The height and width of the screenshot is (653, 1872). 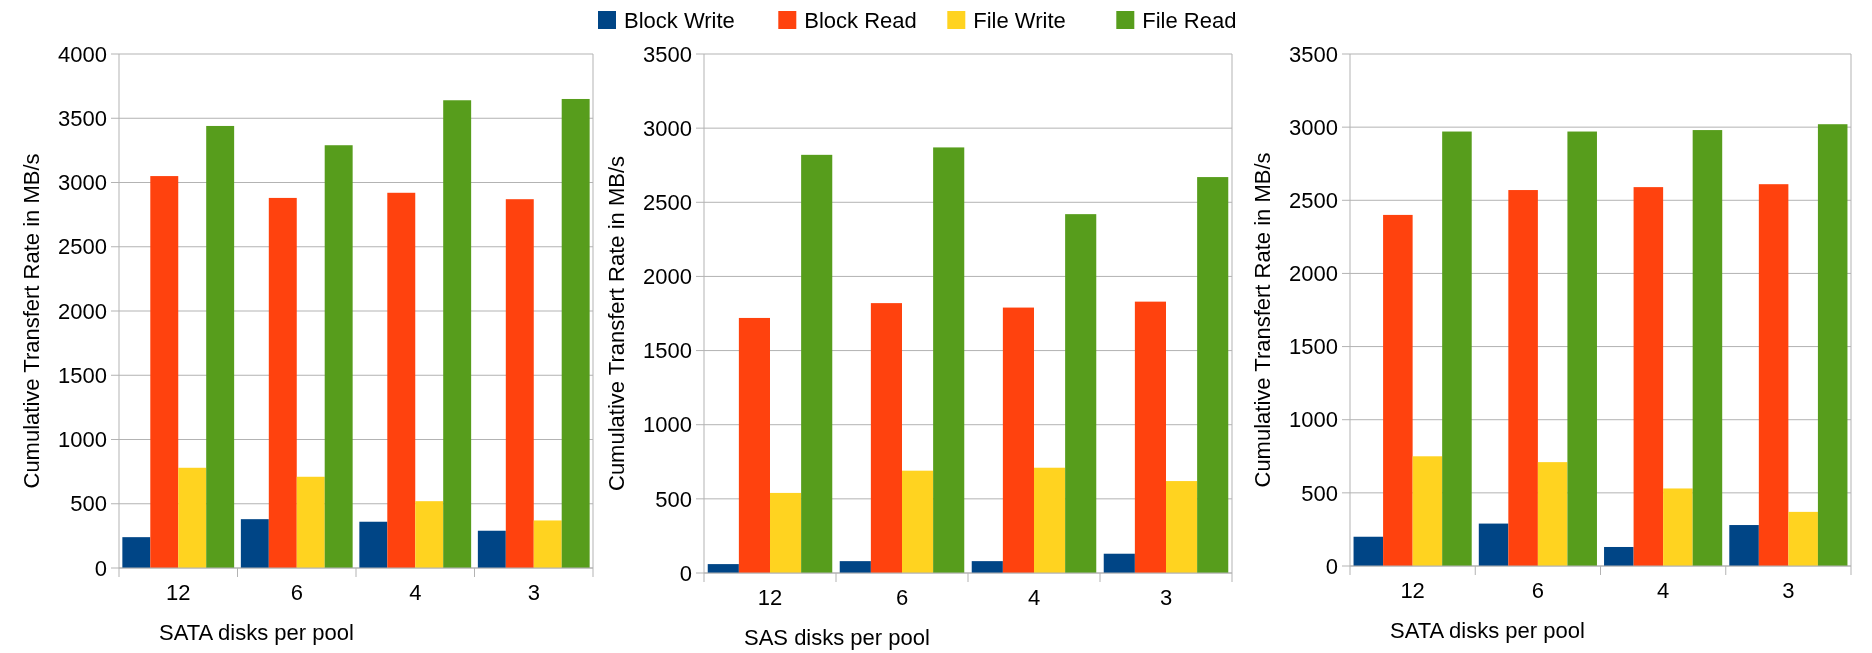 What do you see at coordinates (837, 637) in the screenshot?
I see `x-axis-title: SAS disks per pool` at bounding box center [837, 637].